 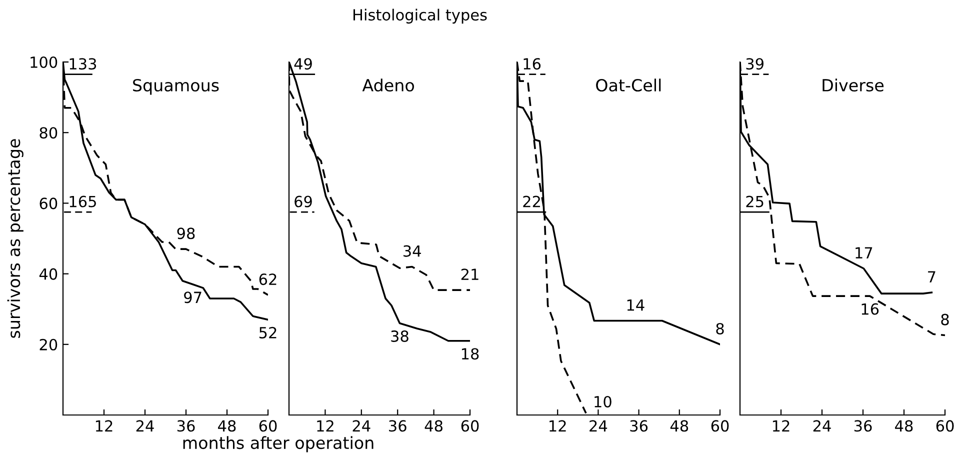 I want to click on annotation: 16, so click(x=870, y=309).